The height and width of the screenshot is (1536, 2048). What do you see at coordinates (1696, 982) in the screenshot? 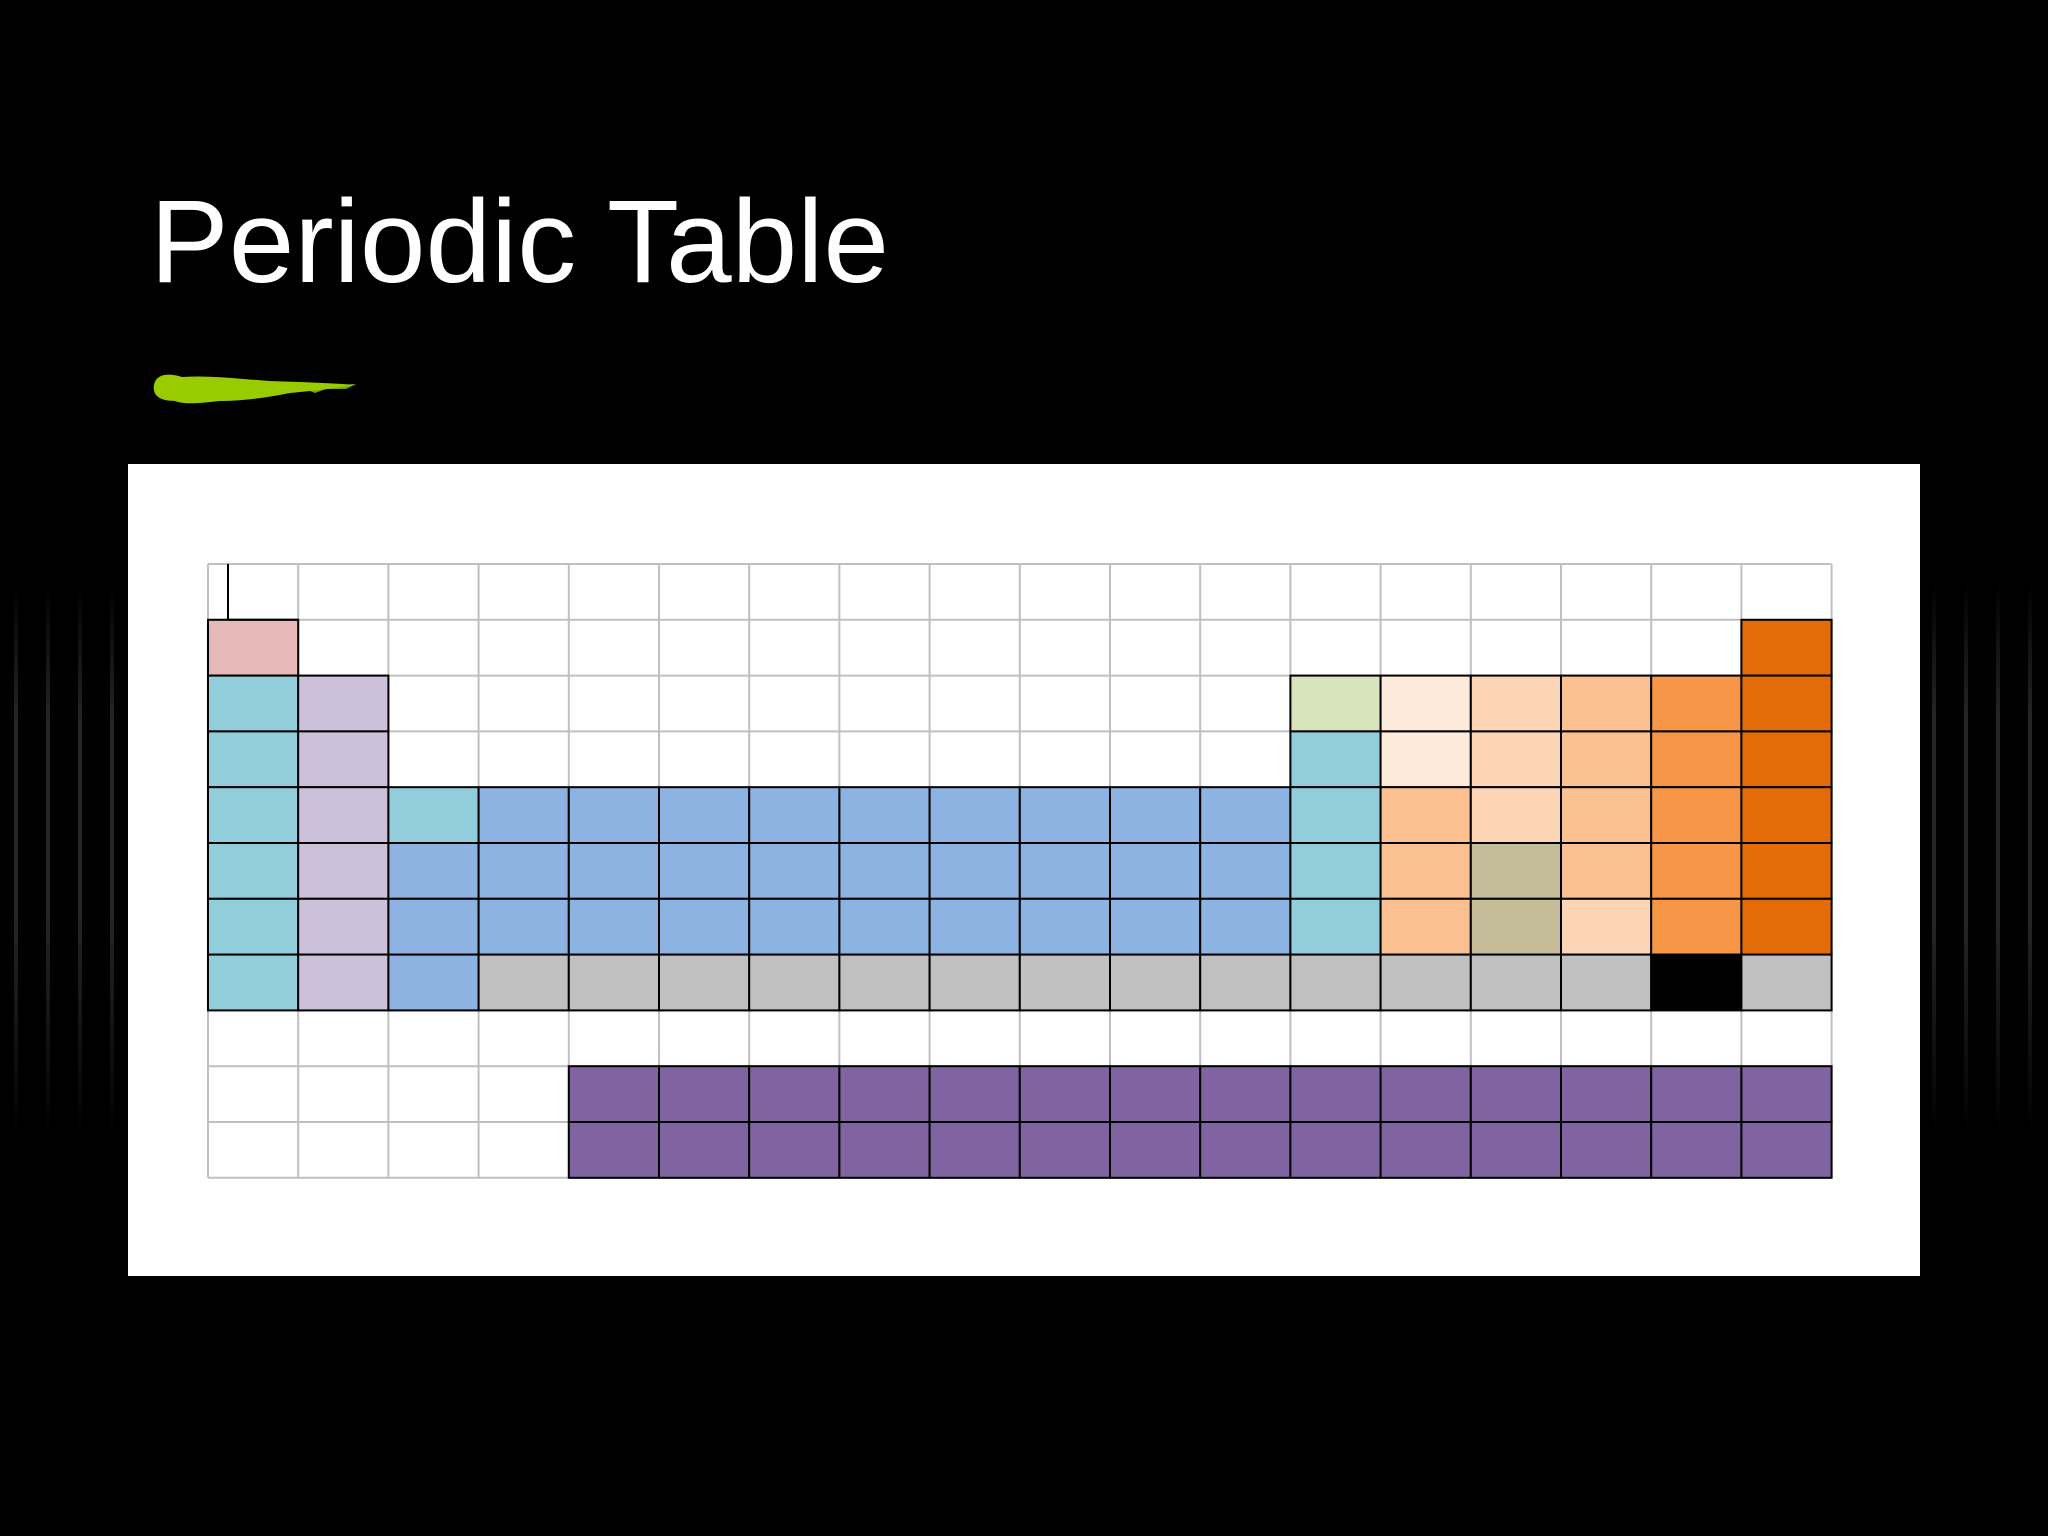
I see `element-cell-blk` at bounding box center [1696, 982].